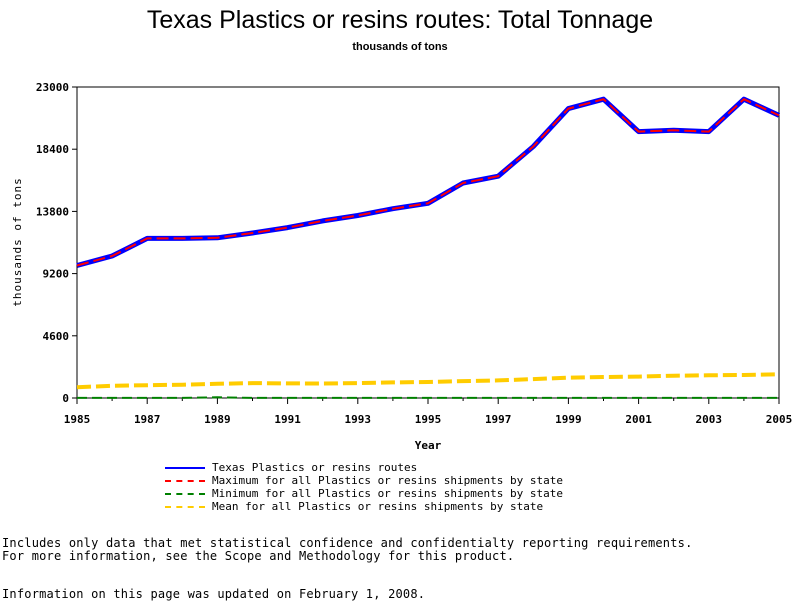  I want to click on y-axis-label: thousands of tons, so click(17, 242).